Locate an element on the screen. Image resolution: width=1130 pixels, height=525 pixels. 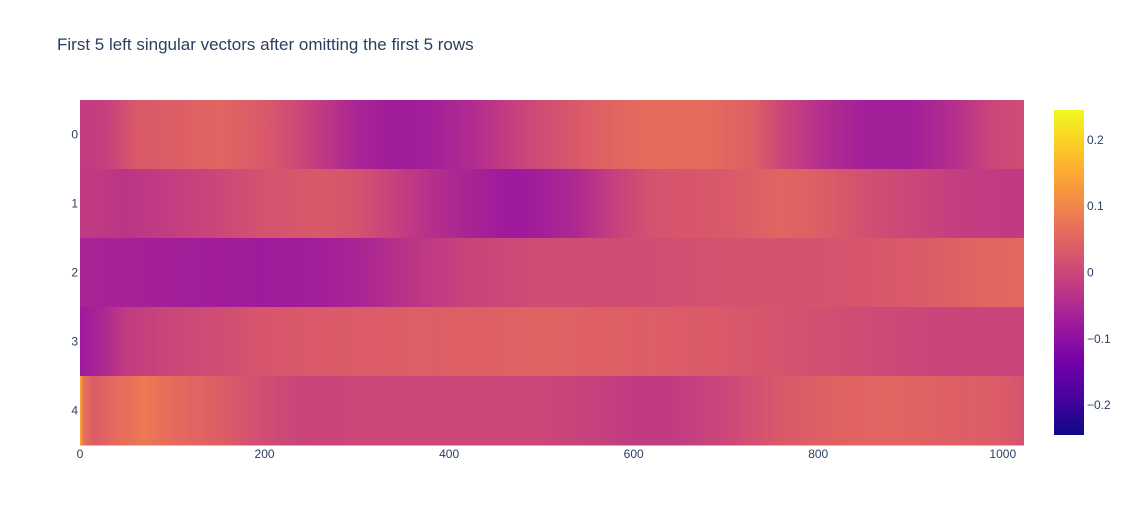
y-tick-label: 4 is located at coordinates (74, 411).